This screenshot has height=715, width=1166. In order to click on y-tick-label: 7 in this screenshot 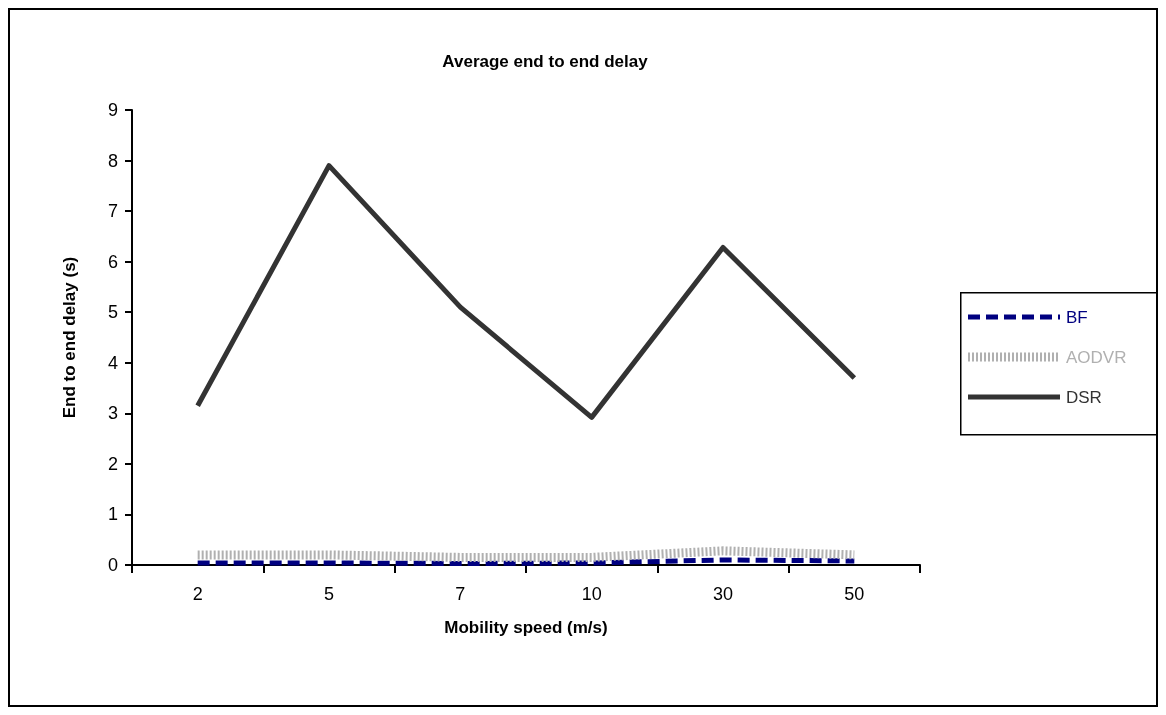, I will do `click(112, 211)`.